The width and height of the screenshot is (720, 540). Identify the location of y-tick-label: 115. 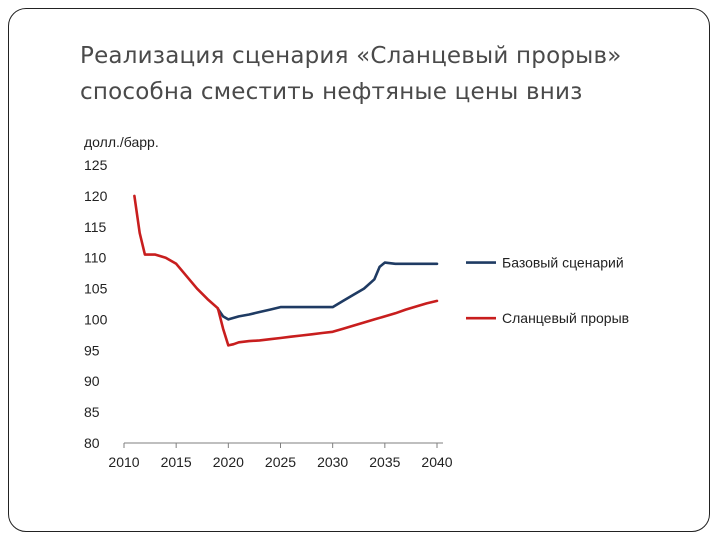
(95, 227).